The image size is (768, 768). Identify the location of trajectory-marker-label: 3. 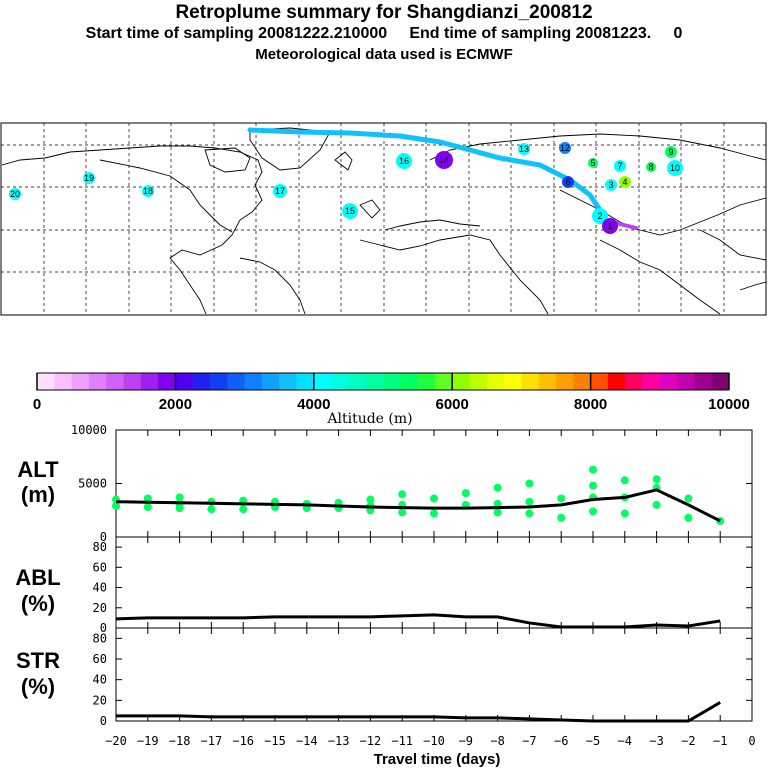
(610, 185).